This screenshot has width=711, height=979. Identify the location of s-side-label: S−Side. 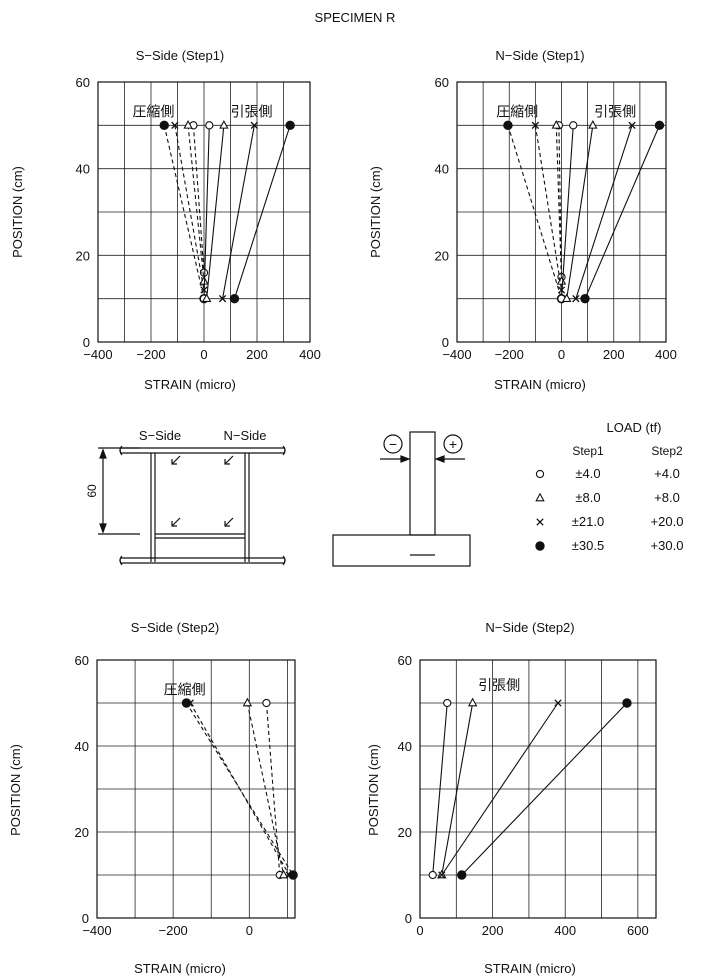
(160, 435).